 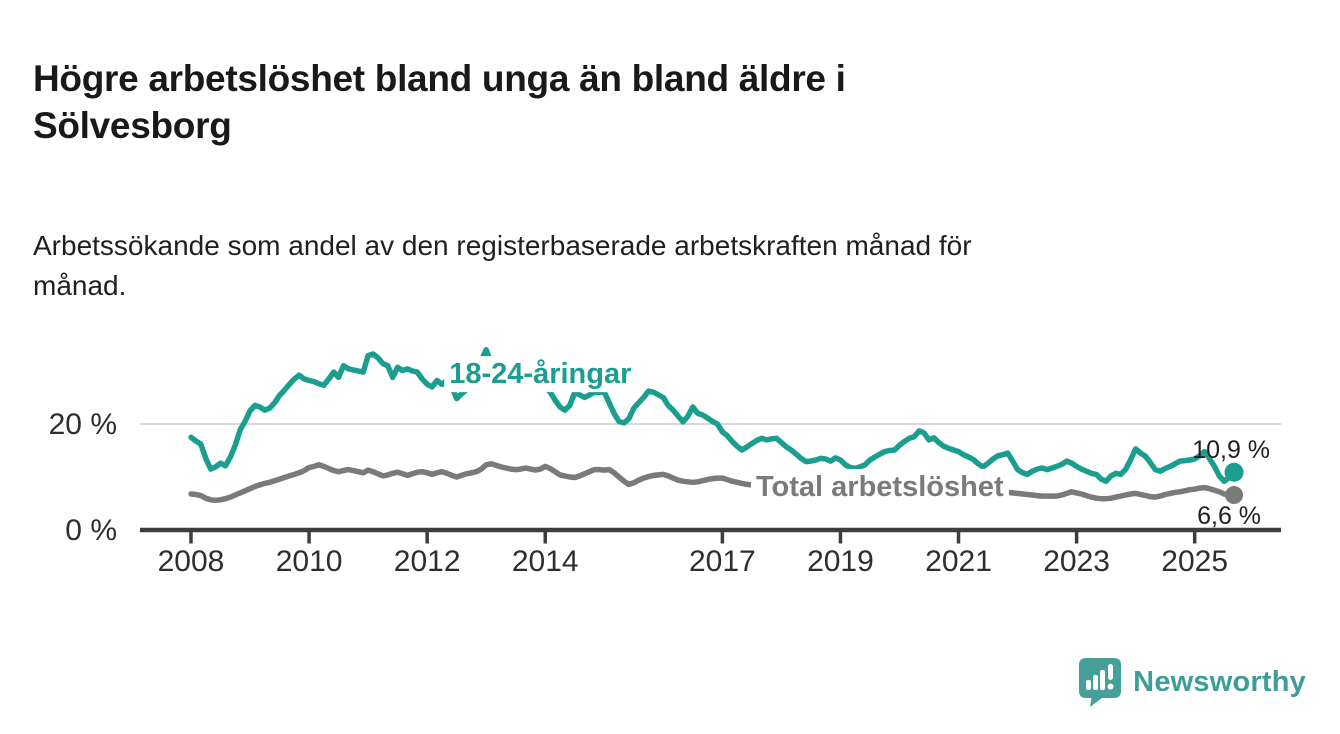 I want to click on series-line-total, so click(x=712, y=482).